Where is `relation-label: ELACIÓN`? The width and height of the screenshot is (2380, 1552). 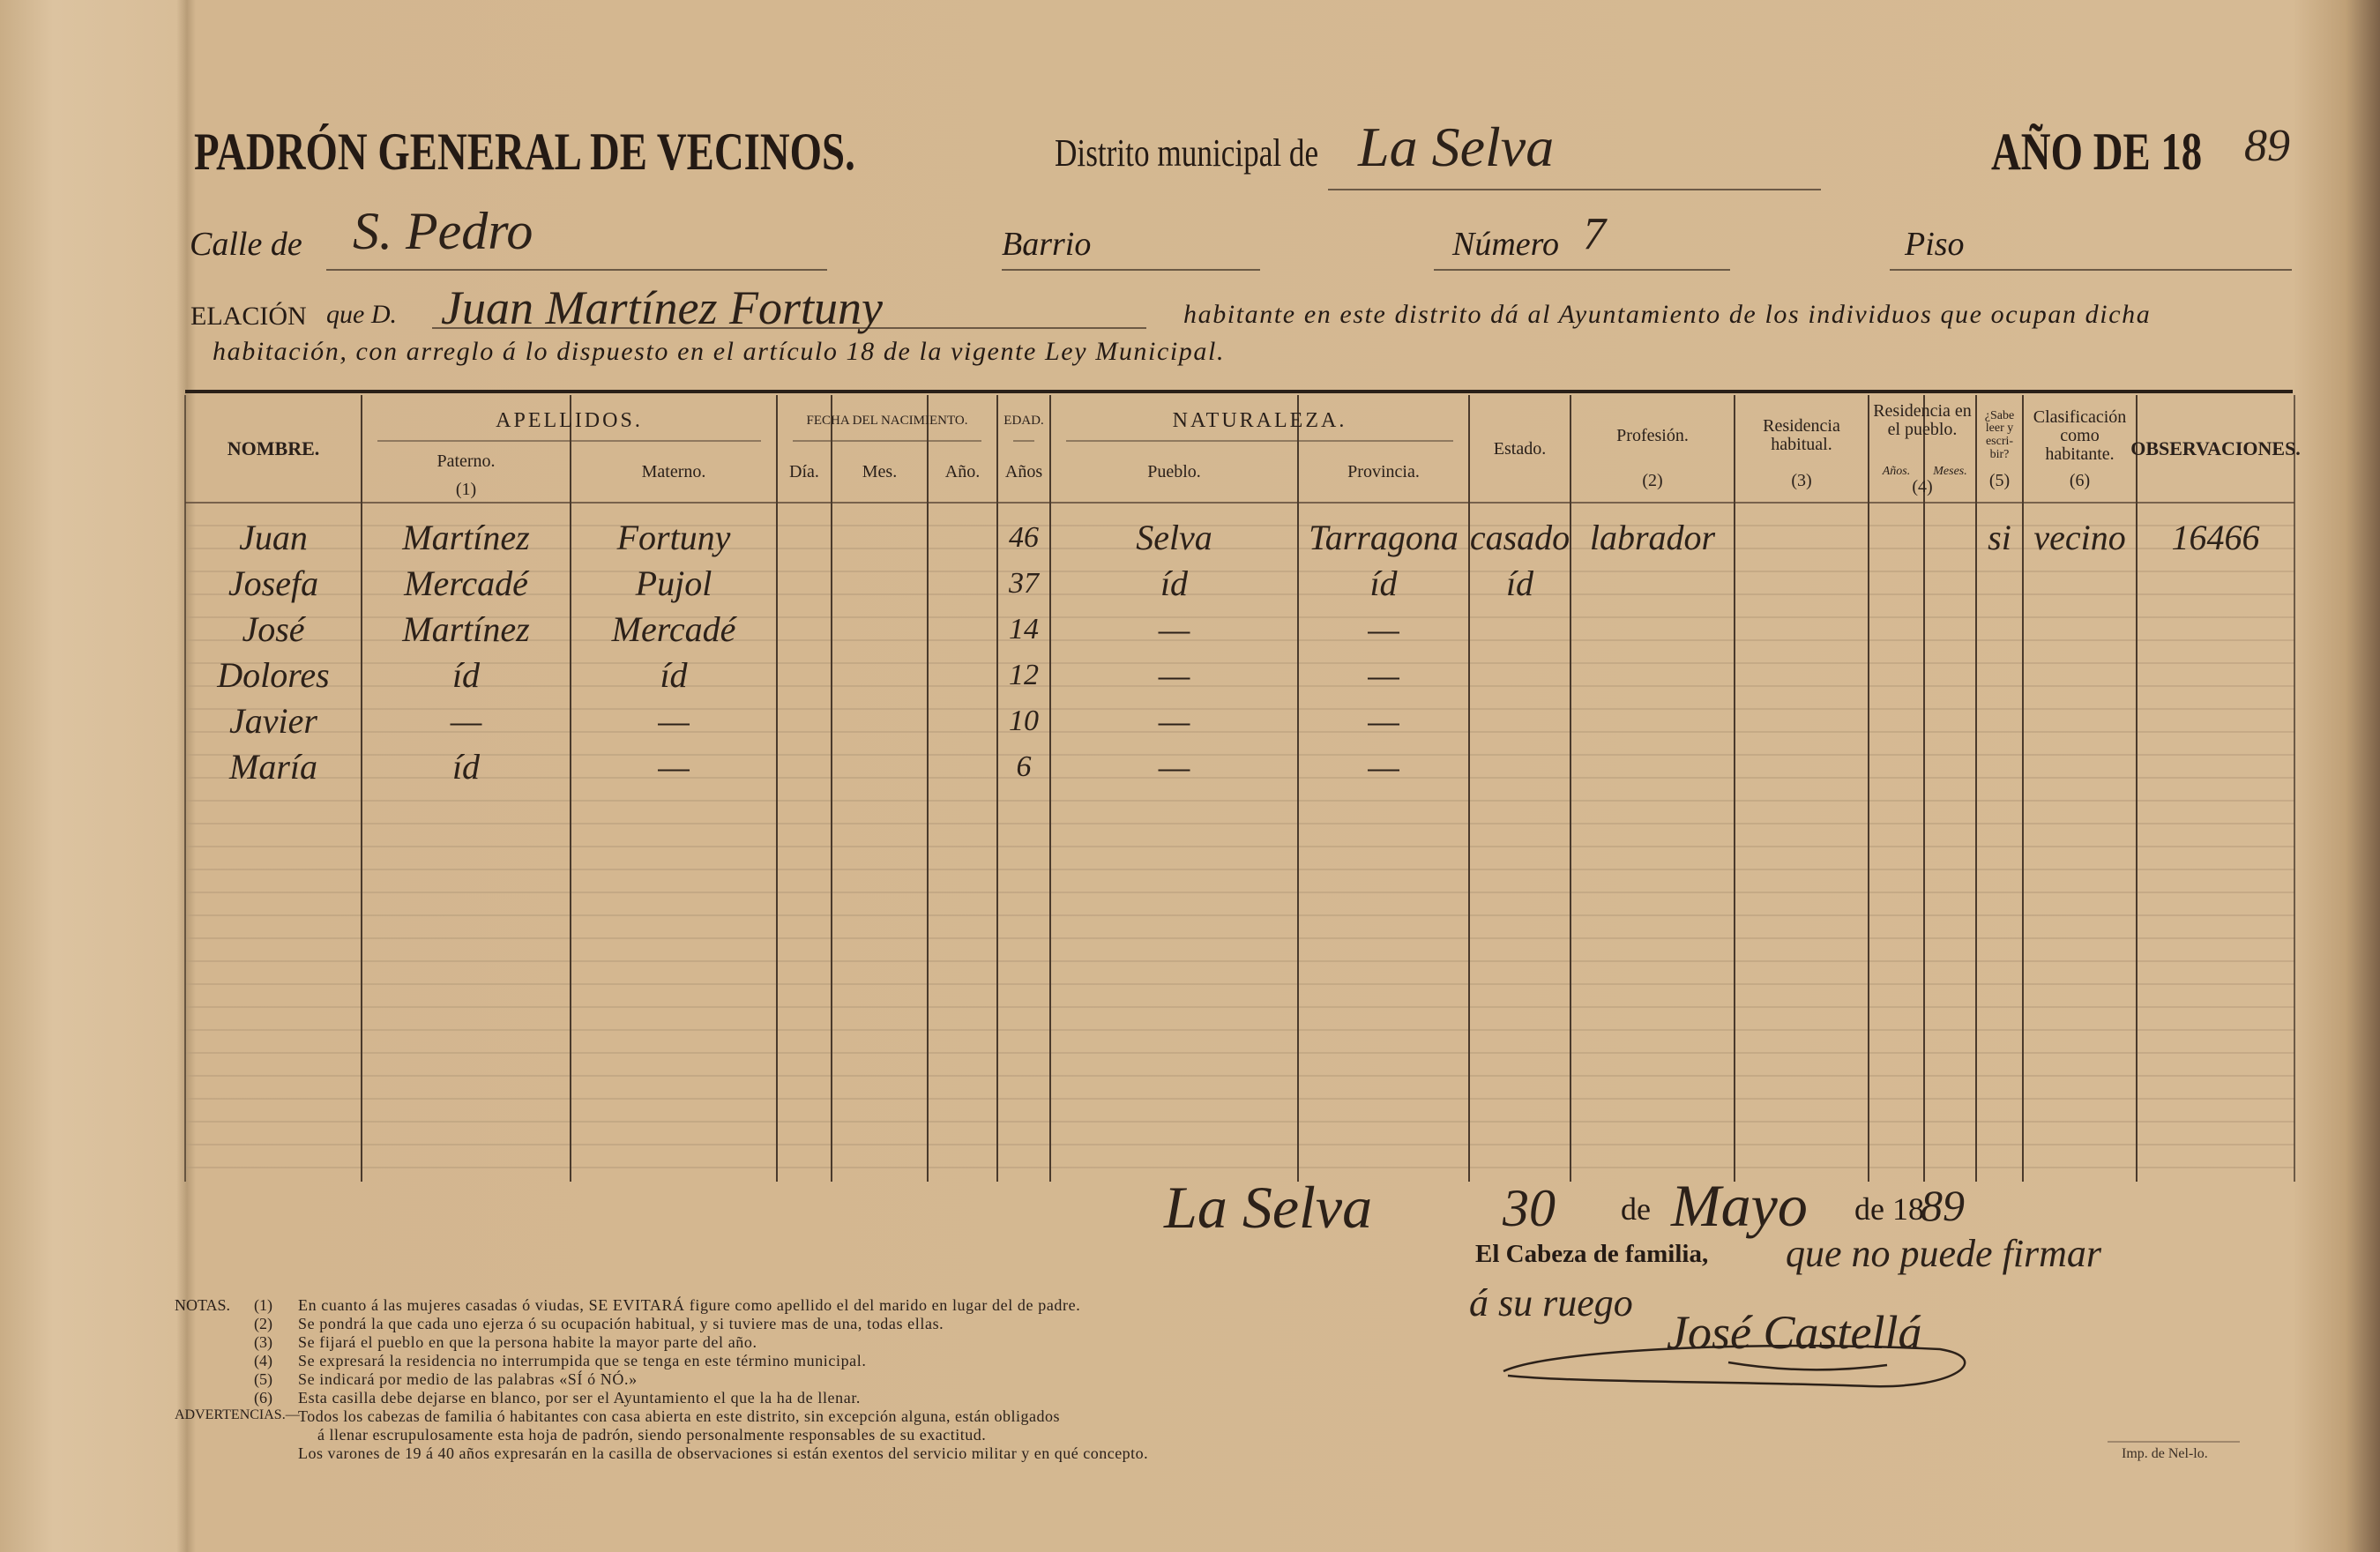 relation-label: ELACIÓN is located at coordinates (248, 316).